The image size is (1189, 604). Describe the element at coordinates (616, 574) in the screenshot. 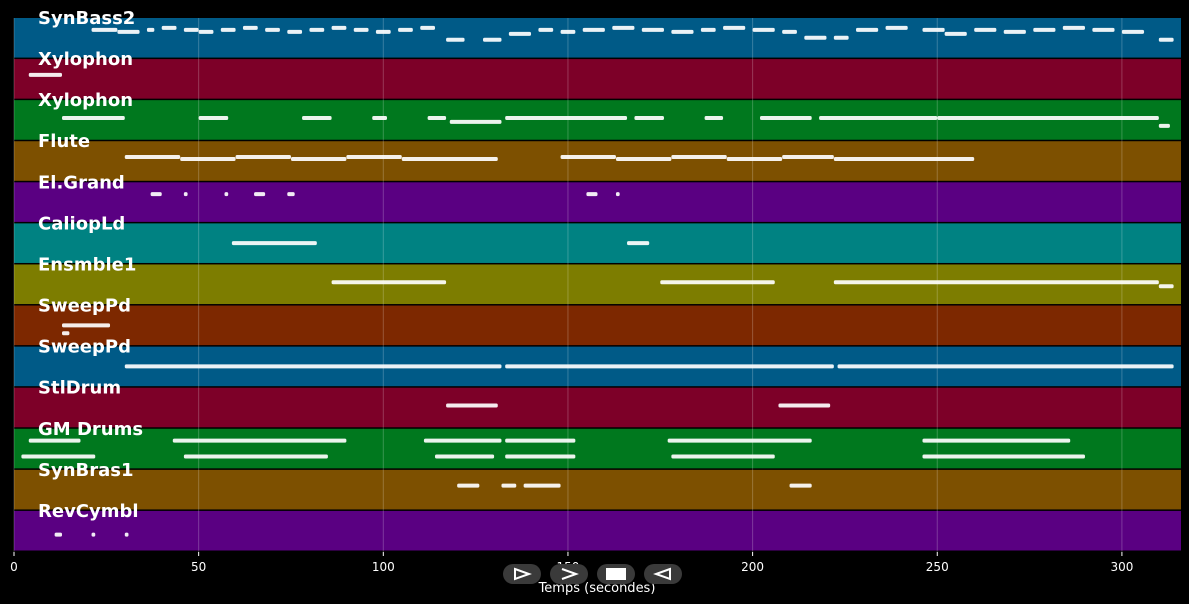

I see `stop-button` at that location.